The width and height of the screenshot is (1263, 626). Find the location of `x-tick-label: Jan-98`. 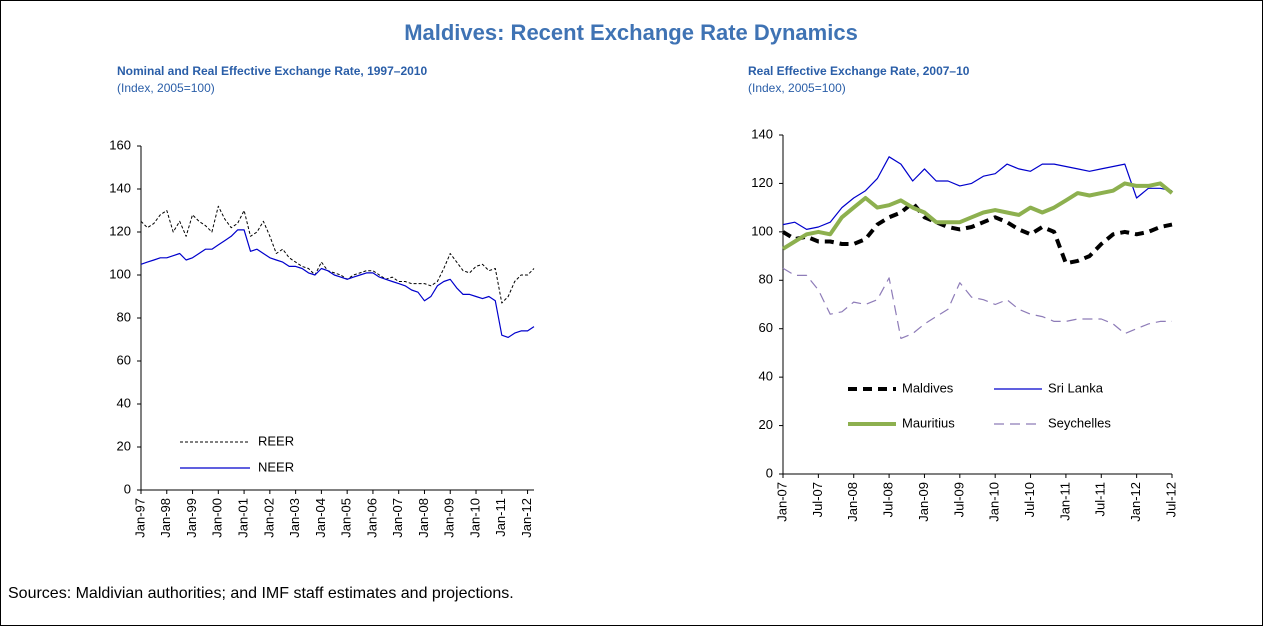

x-tick-label: Jan-98 is located at coordinates (165, 518).